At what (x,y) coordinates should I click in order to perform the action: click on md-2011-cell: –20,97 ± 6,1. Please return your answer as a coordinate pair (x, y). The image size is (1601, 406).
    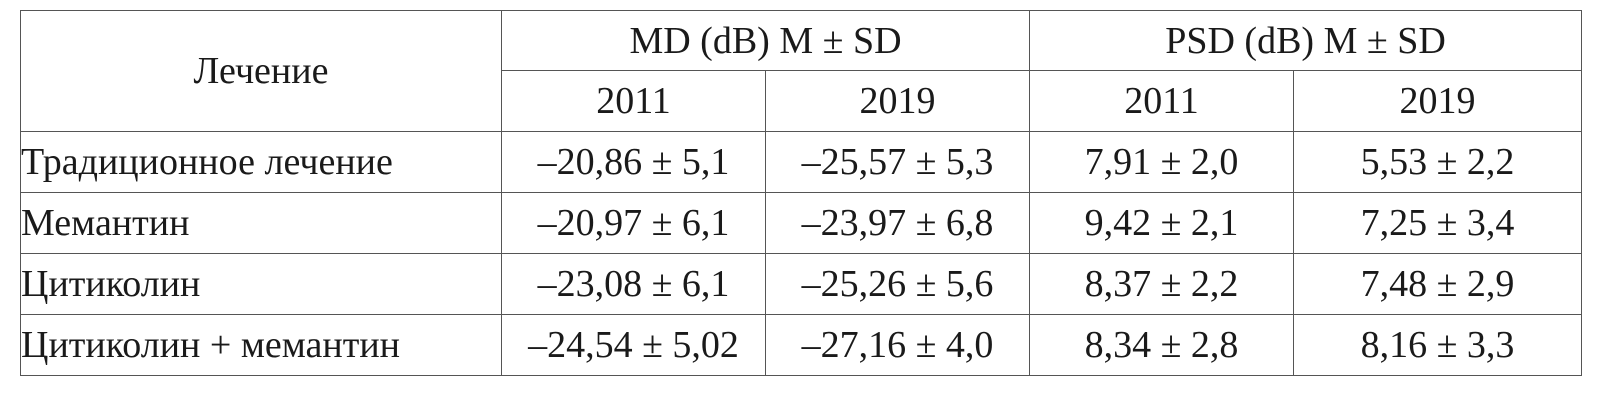
    Looking at the image, I should click on (633, 223).